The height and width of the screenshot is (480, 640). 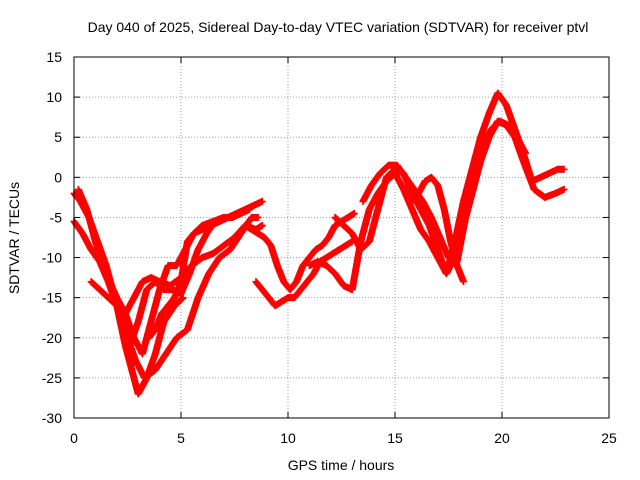 What do you see at coordinates (128, 307) in the screenshot?
I see `series-arc-b` at bounding box center [128, 307].